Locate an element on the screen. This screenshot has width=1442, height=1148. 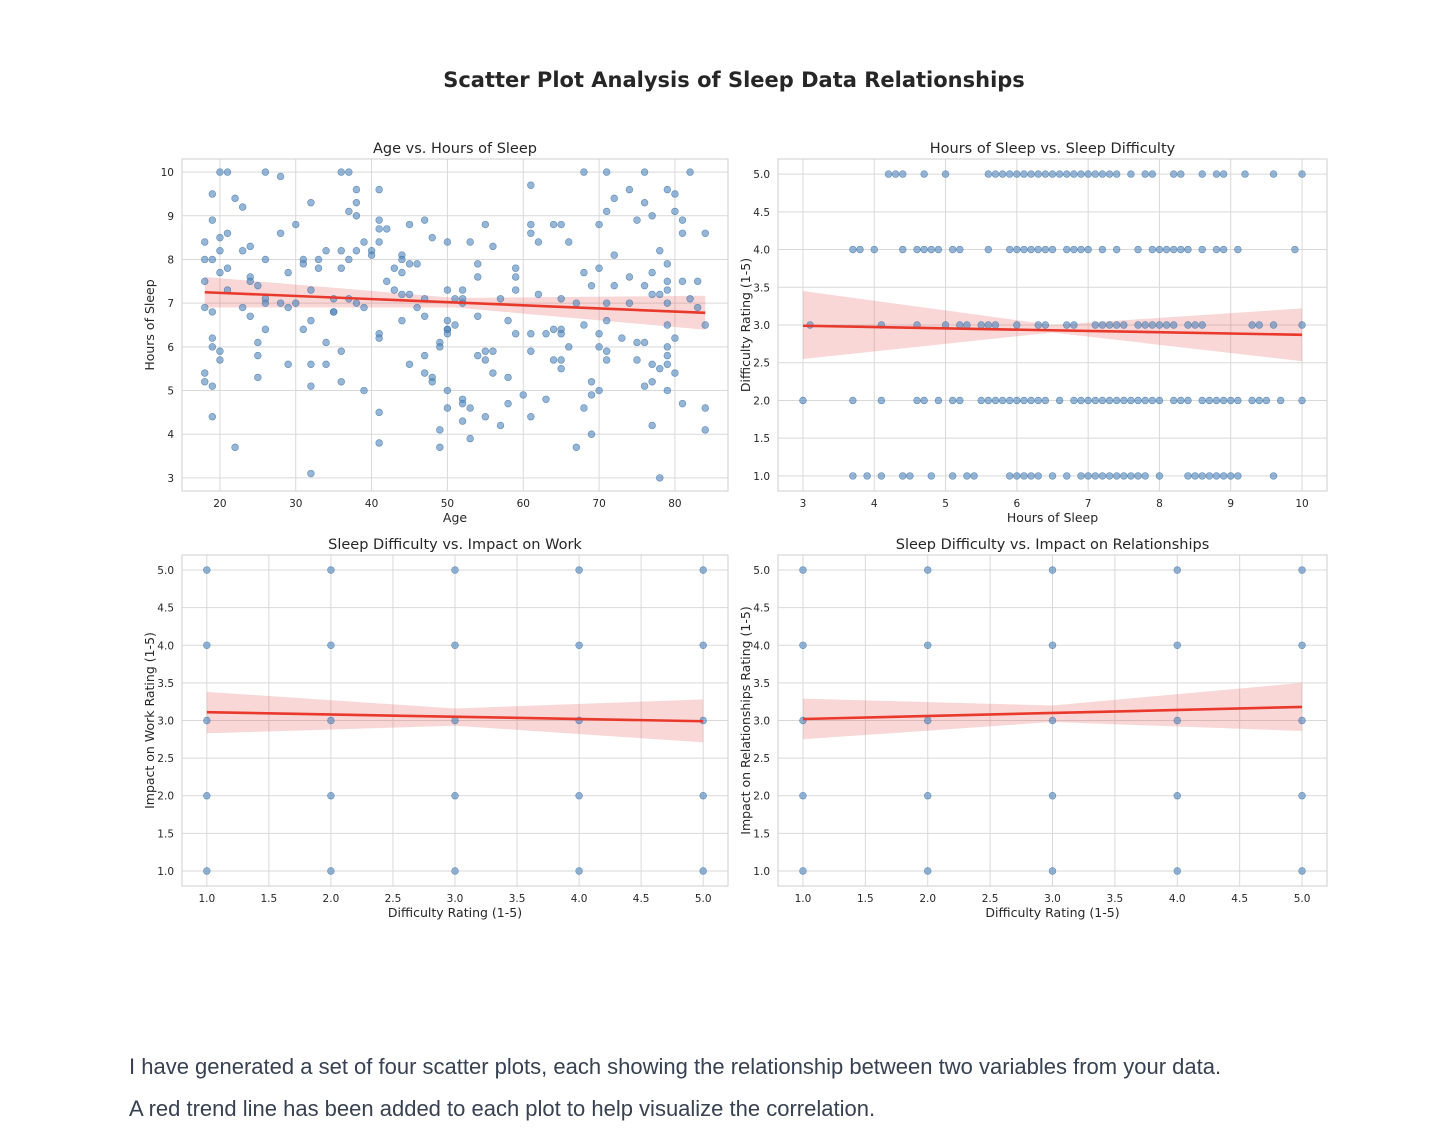
x-tick-label: 1.0 is located at coordinates (206, 899).